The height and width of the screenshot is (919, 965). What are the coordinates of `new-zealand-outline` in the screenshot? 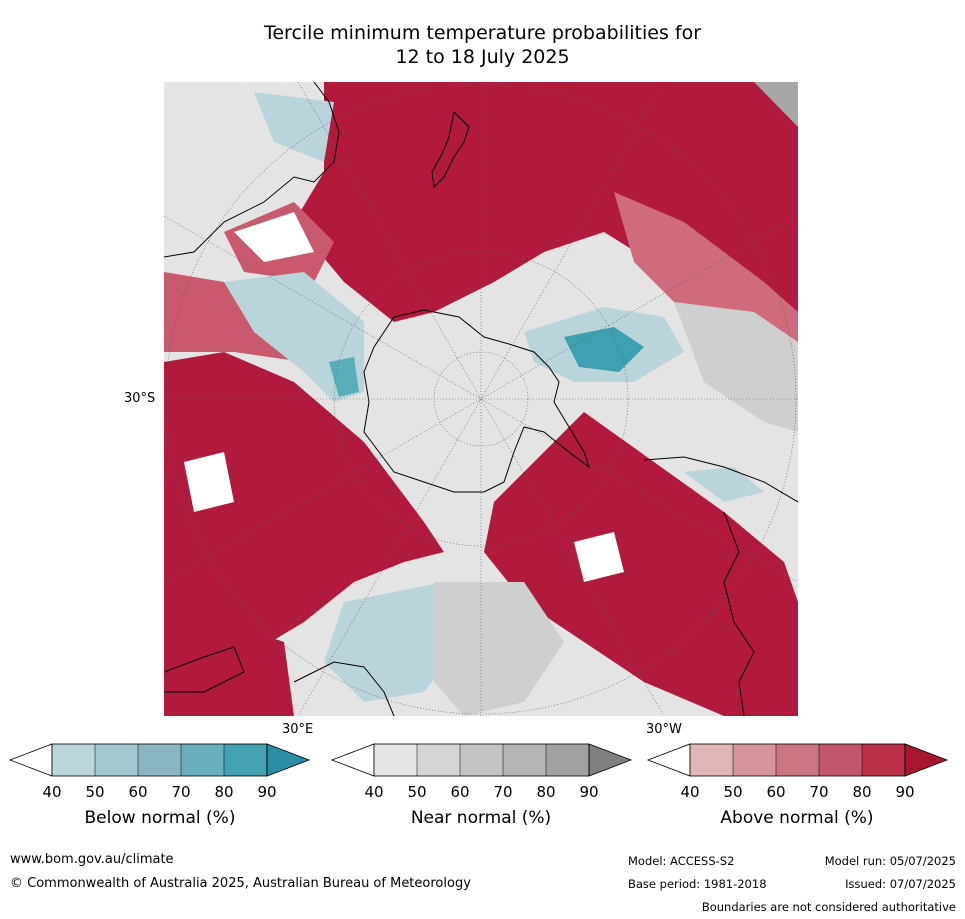 It's located at (450, 149).